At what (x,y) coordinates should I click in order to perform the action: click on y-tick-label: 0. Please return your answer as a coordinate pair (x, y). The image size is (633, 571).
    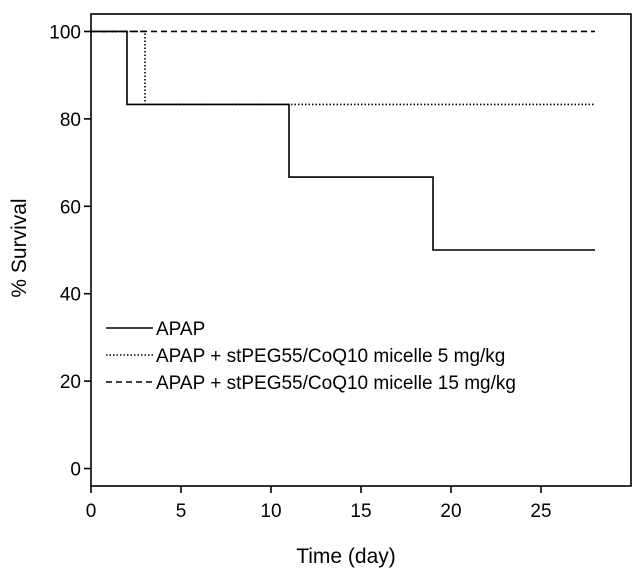
    Looking at the image, I should click on (75, 470).